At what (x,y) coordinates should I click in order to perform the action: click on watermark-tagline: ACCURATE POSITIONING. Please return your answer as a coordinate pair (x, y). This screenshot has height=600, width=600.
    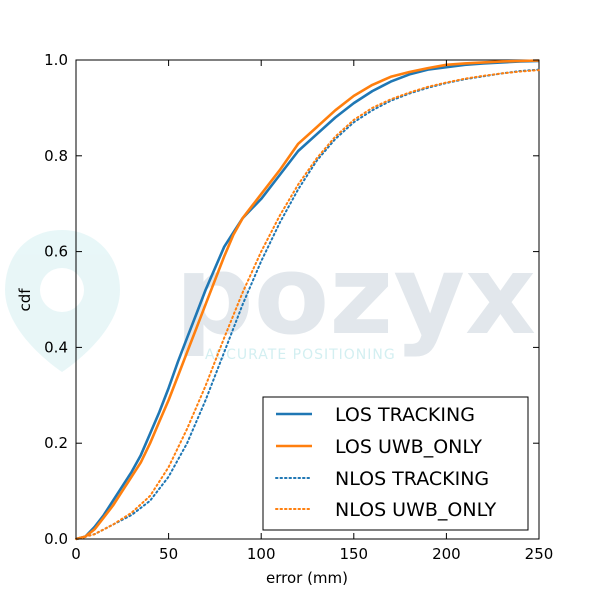
    Looking at the image, I should click on (300, 355).